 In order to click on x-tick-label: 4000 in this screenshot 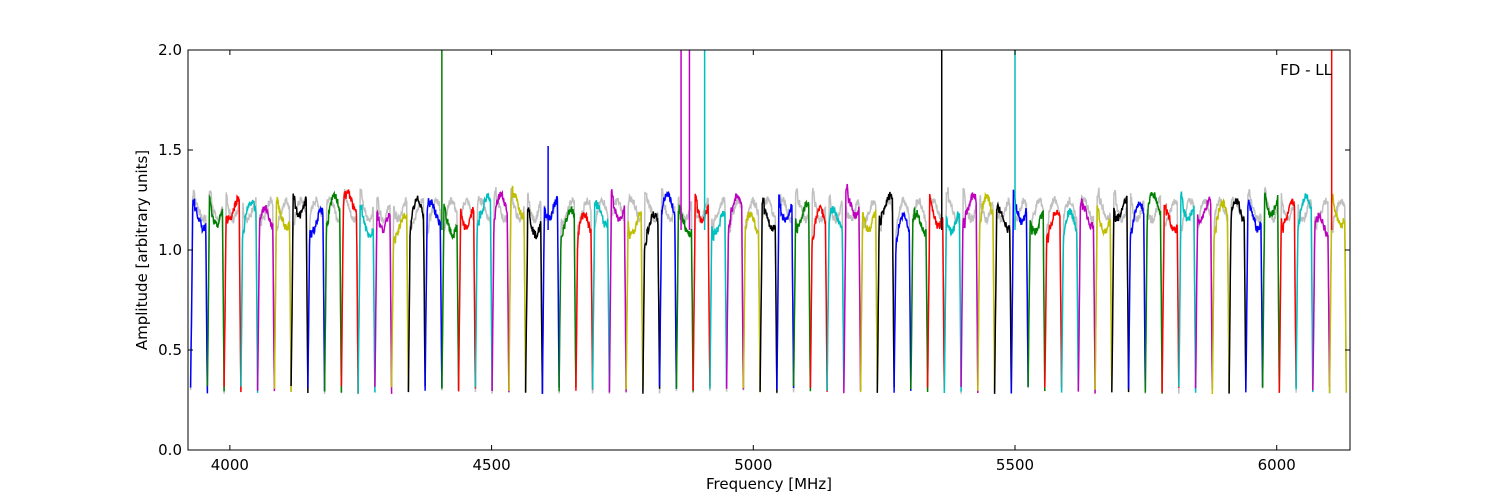, I will do `click(230, 465)`.